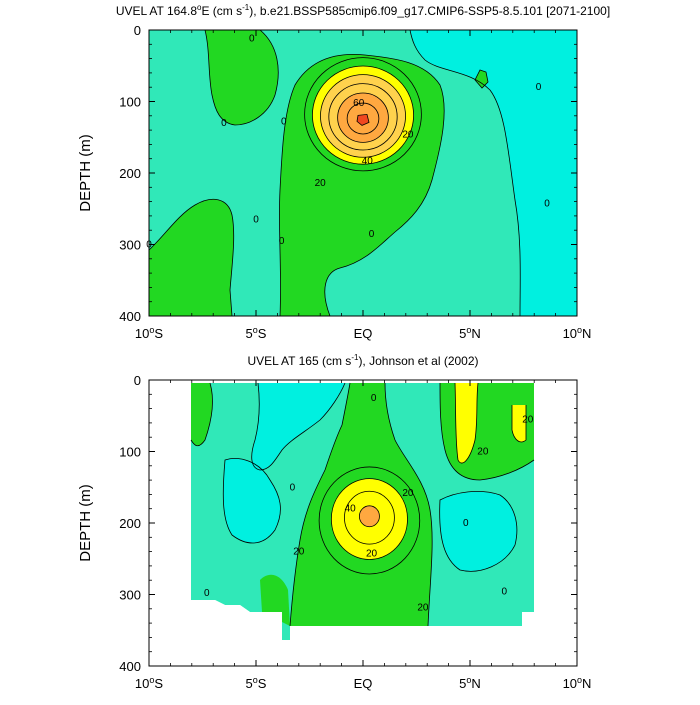 This screenshot has width=700, height=705. I want to click on top-x-tick-label: 5oS, so click(256, 333).